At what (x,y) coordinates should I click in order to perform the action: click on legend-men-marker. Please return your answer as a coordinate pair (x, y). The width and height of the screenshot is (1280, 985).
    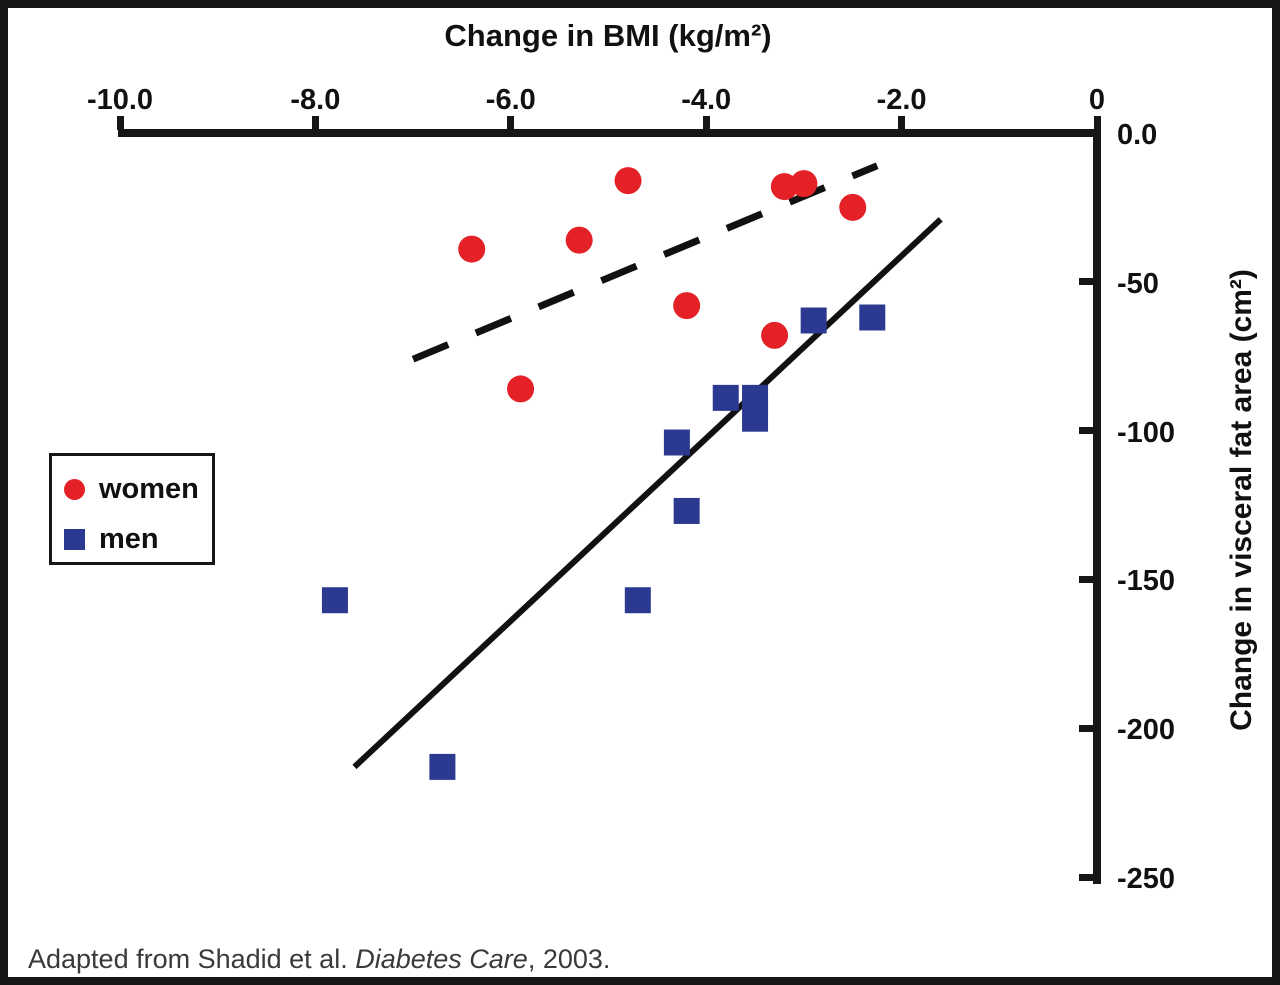
    Looking at the image, I should click on (74, 539).